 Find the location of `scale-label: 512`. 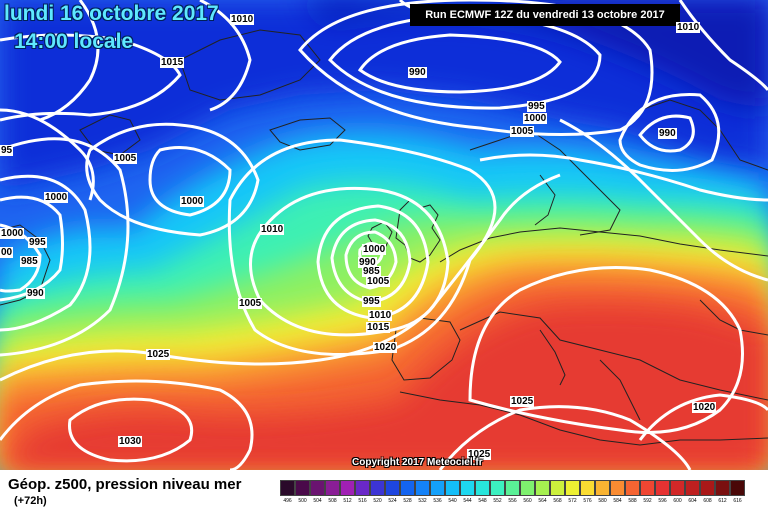

scale-label: 512 is located at coordinates (347, 501).